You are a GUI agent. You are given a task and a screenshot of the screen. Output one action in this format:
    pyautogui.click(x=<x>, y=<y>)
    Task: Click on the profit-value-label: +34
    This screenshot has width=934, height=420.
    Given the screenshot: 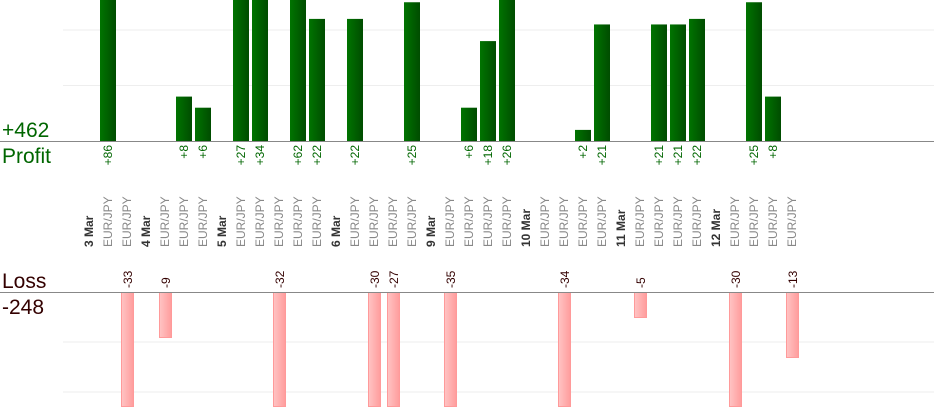 What is the action you would take?
    pyautogui.click(x=260, y=155)
    